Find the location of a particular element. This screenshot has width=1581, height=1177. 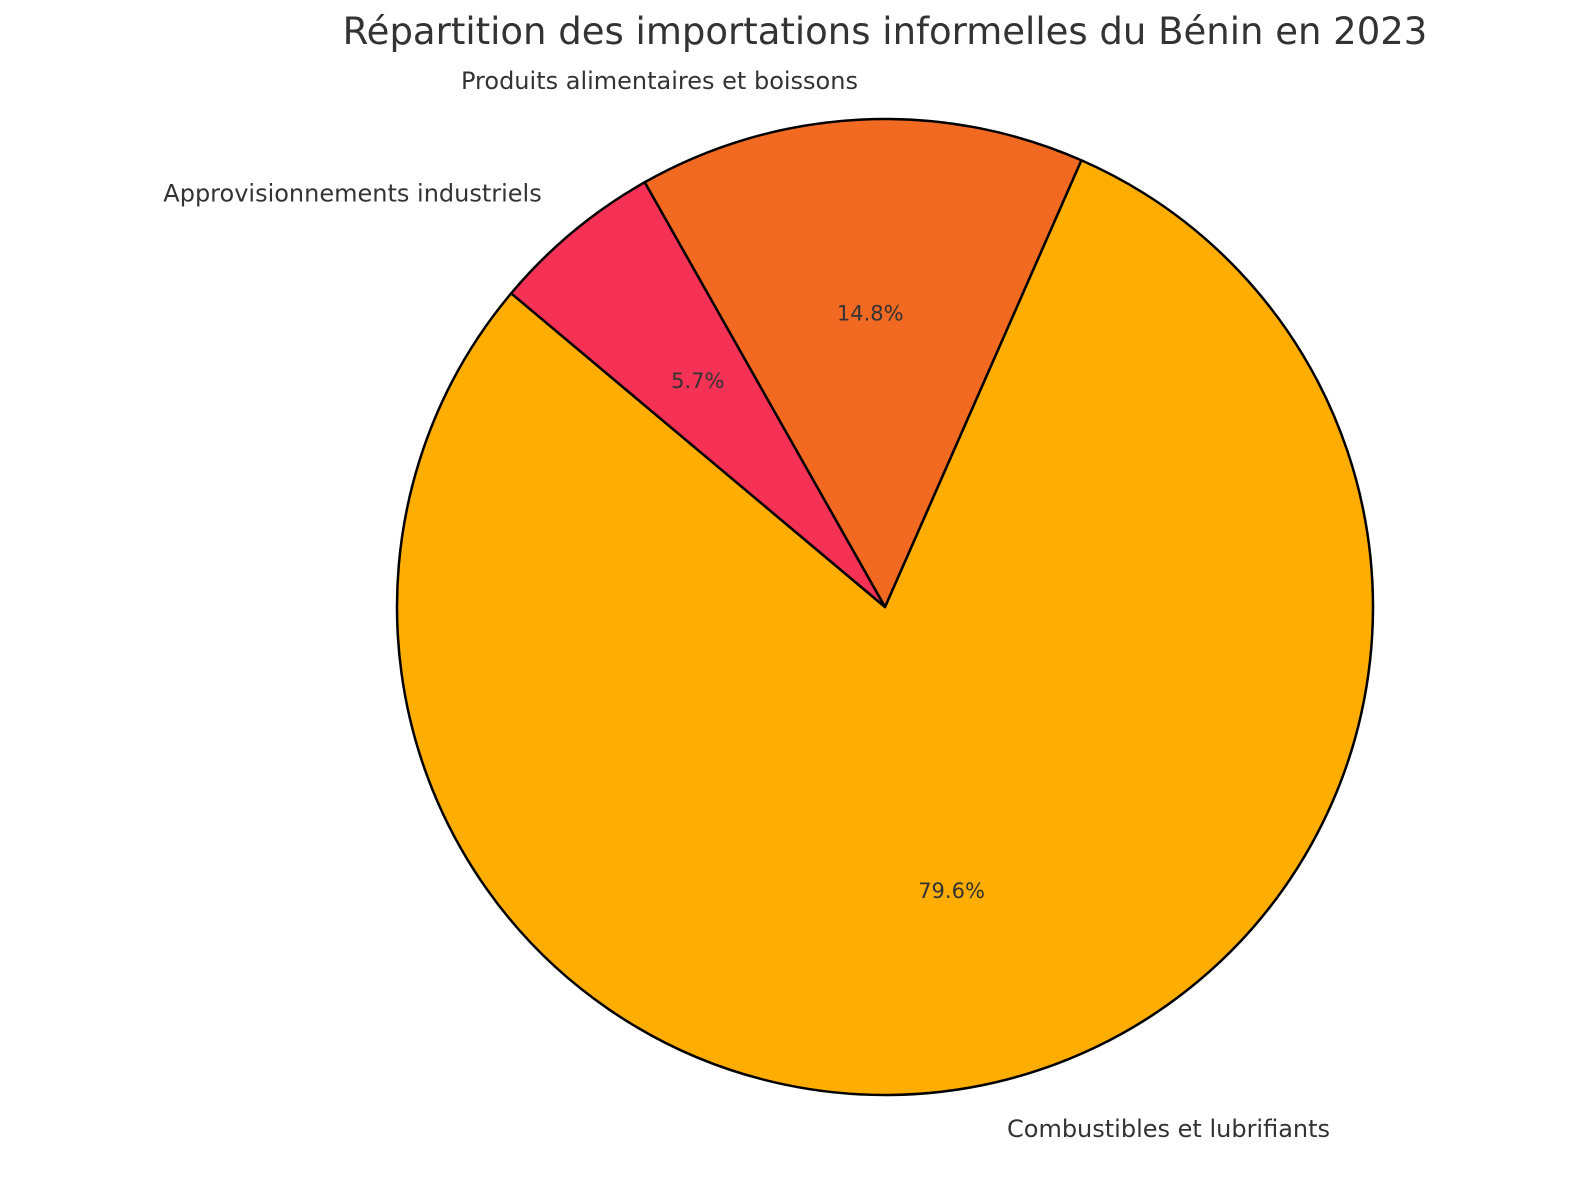

slice-label: Produits alimentaires et boissons is located at coordinates (659, 81).